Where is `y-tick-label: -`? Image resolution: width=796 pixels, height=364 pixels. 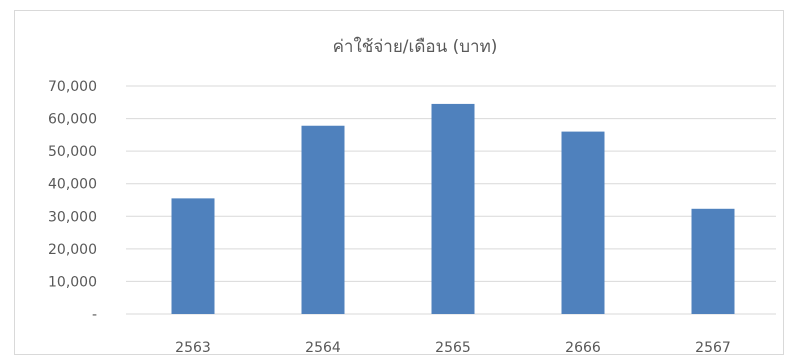
y-tick-label: - is located at coordinates (94, 315).